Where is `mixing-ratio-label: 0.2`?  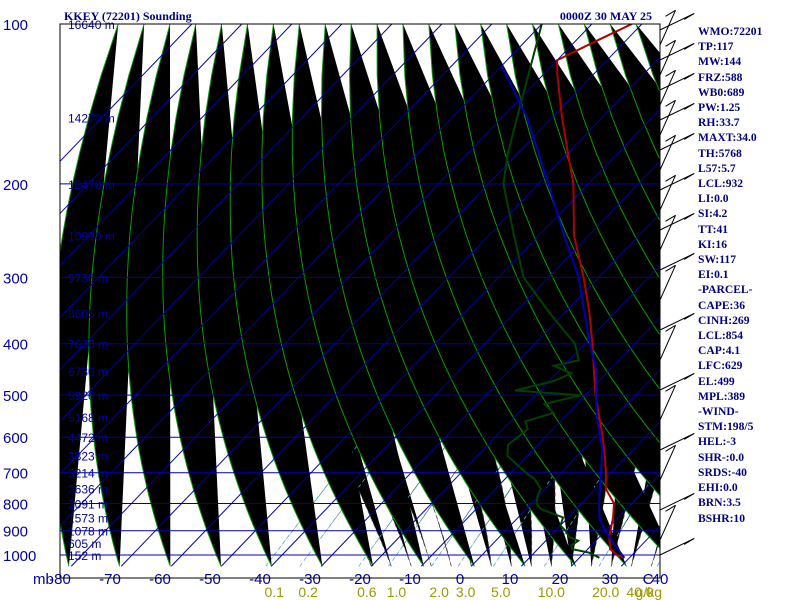
mixing-ratio-label: 0.2 is located at coordinates (308, 592).